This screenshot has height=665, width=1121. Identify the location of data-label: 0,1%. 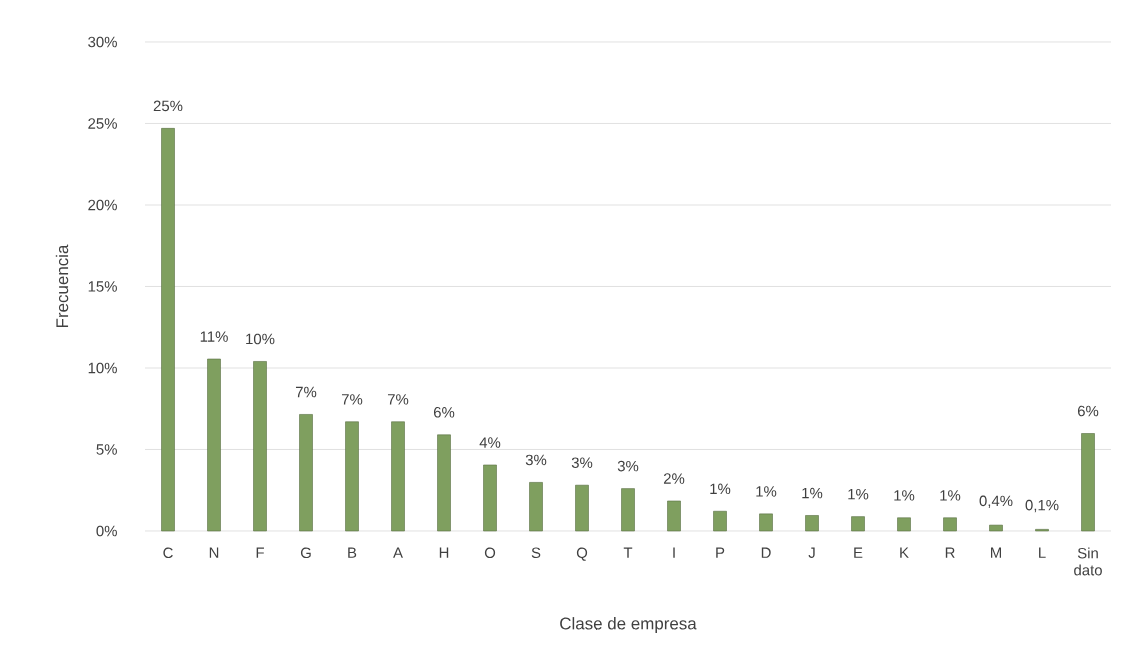
(1042, 506).